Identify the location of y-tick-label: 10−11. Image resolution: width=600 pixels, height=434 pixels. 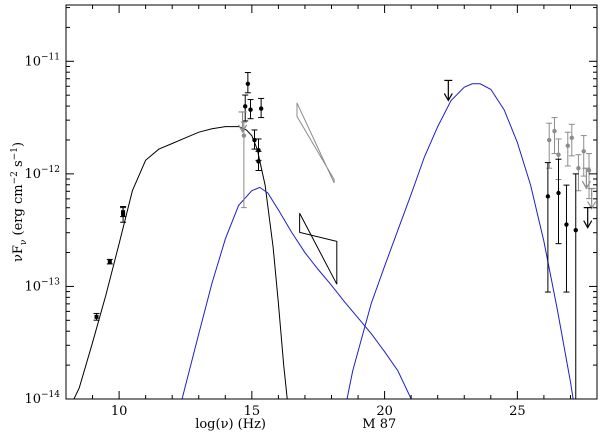
(42, 60).